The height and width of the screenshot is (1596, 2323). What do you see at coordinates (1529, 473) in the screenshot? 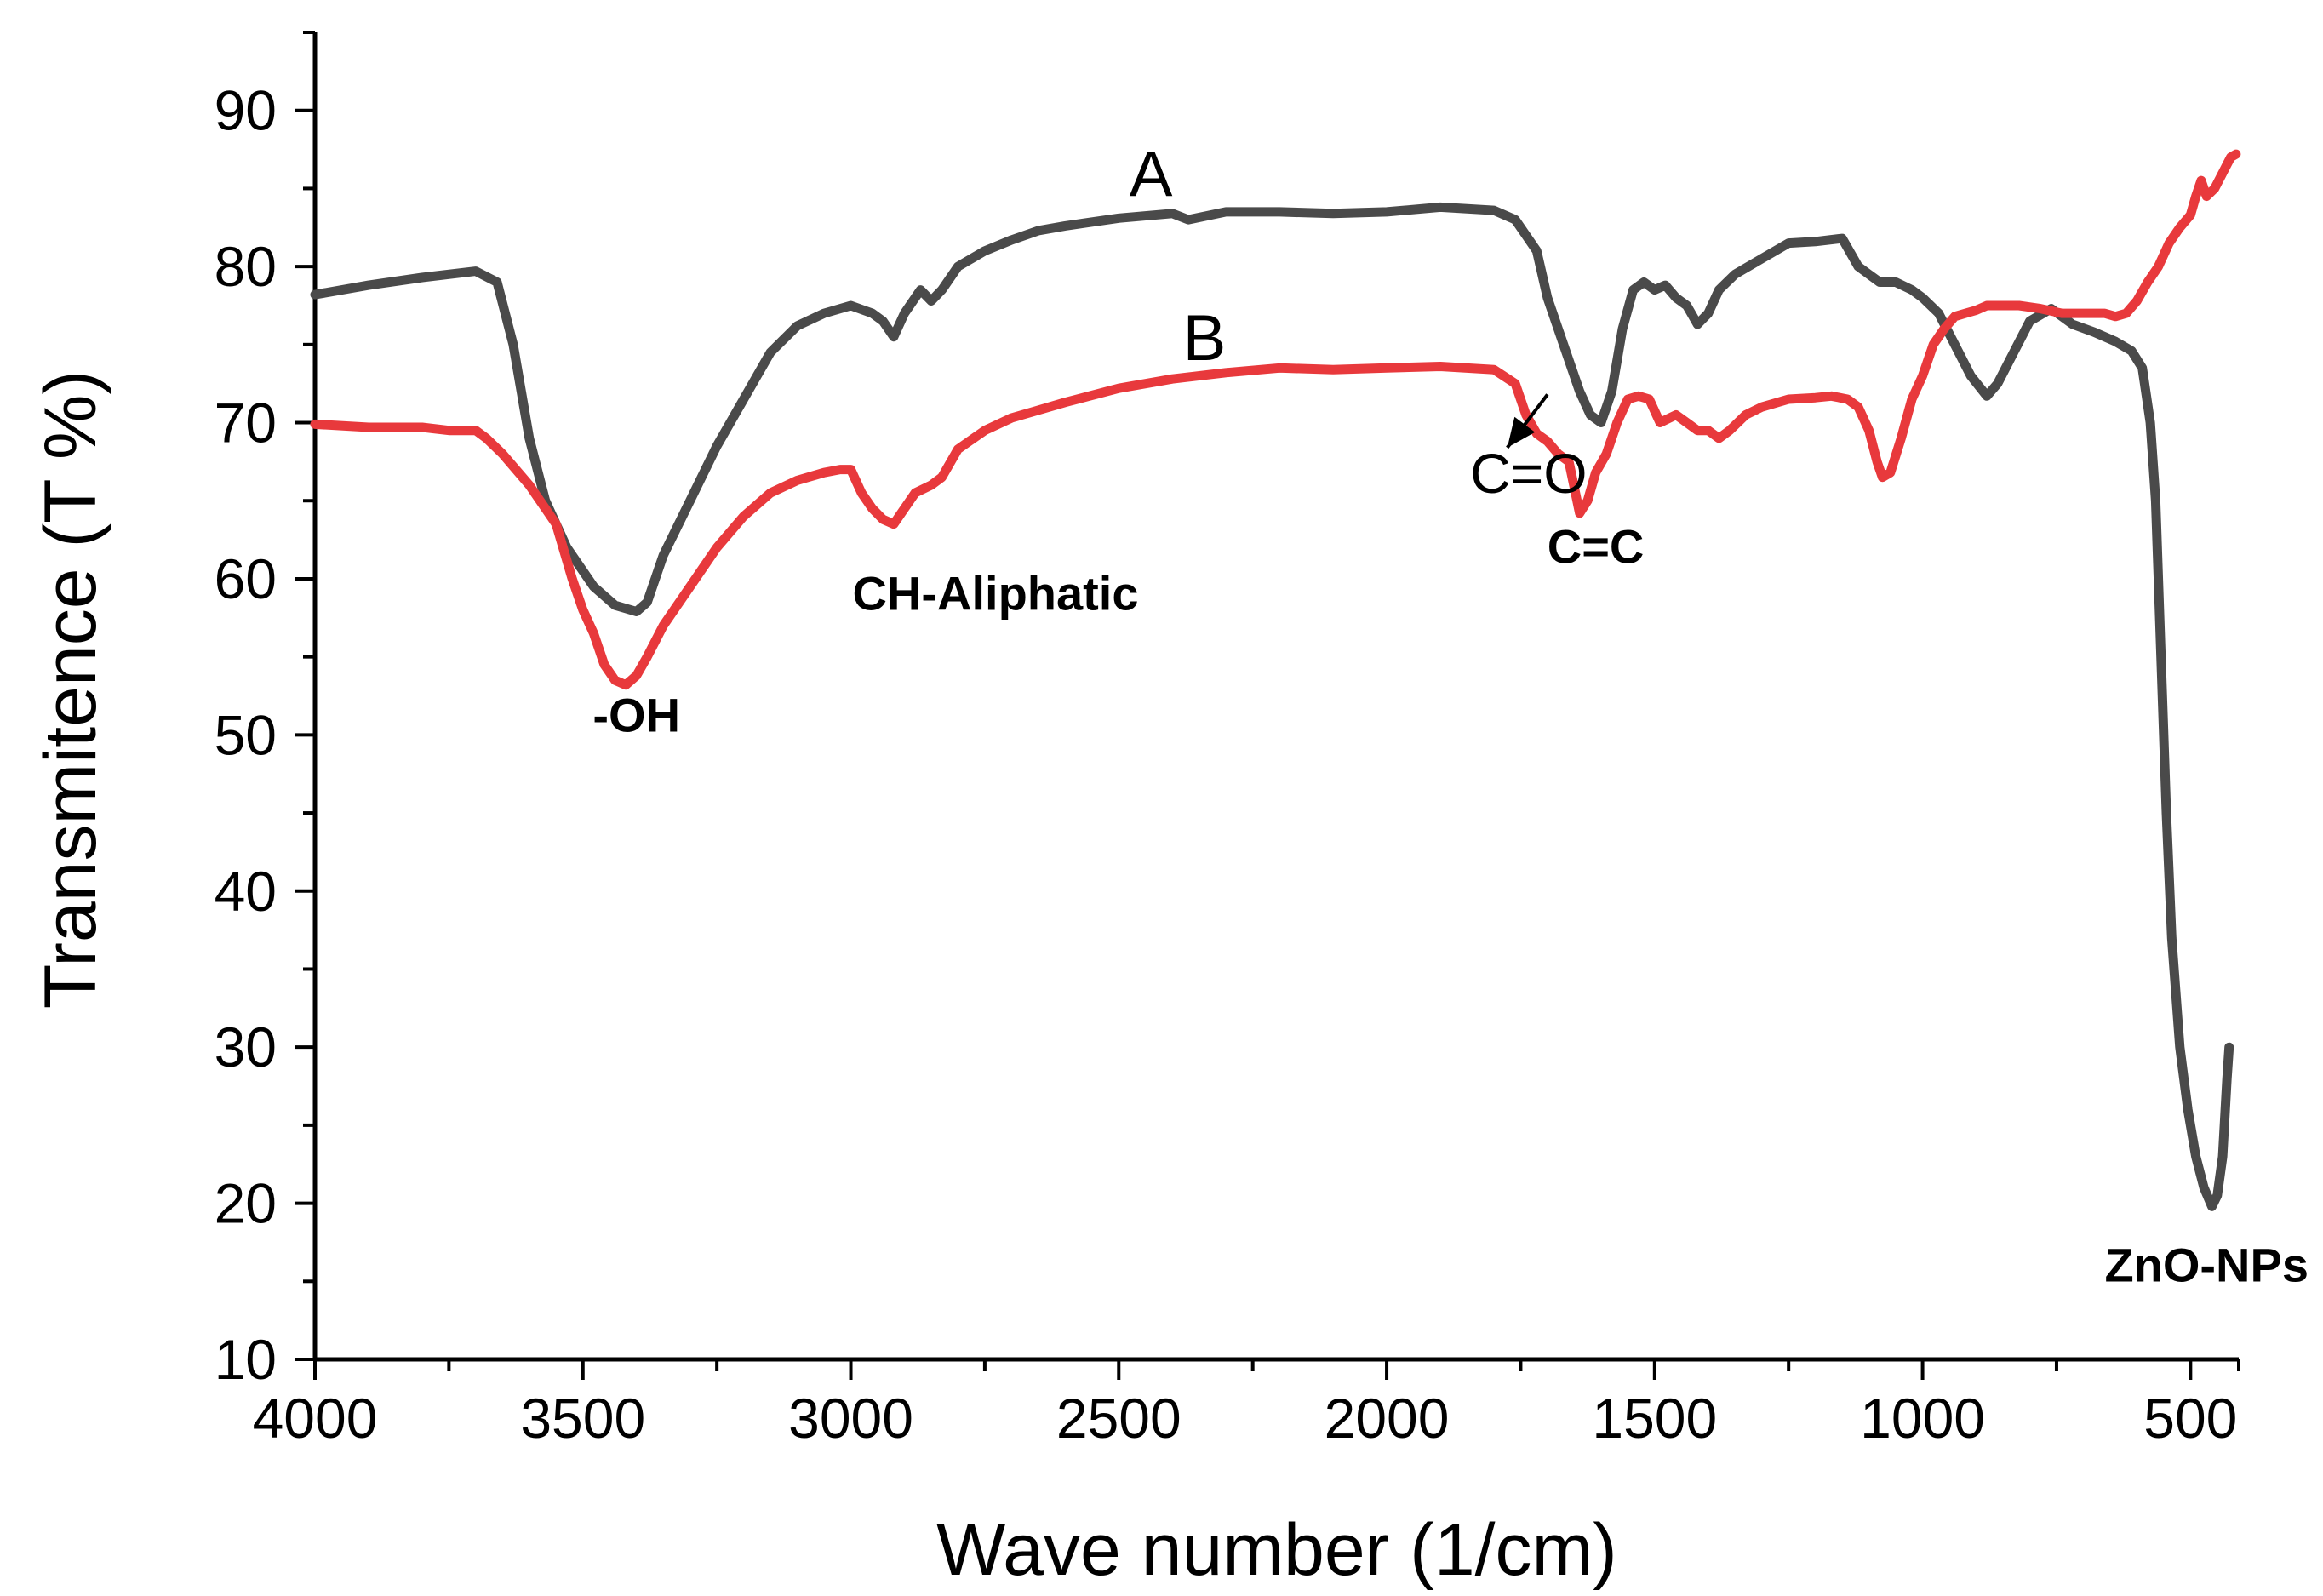
I see `annotation-c-o: C=O` at bounding box center [1529, 473].